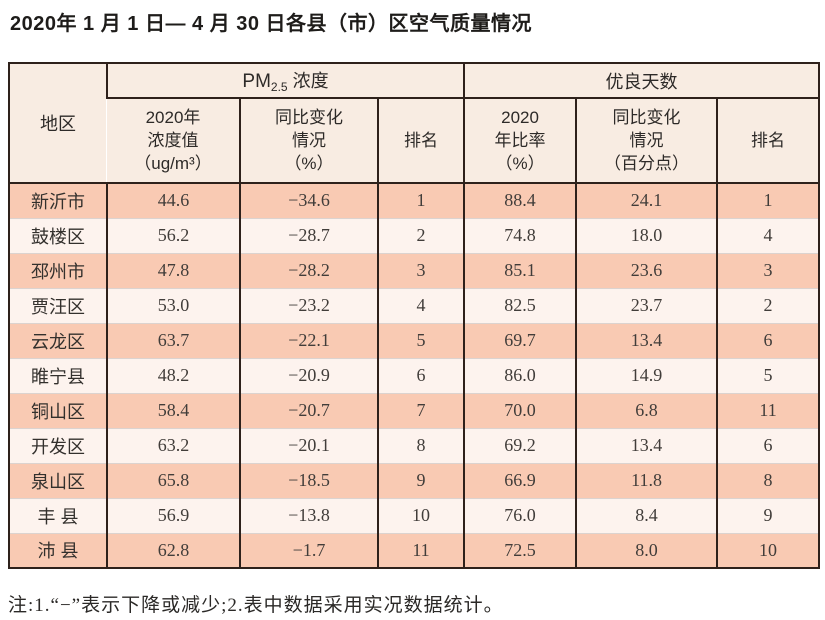 The height and width of the screenshot is (620, 825). Describe the element at coordinates (58, 340) in the screenshot. I see `region-cell: 云龙区` at that location.